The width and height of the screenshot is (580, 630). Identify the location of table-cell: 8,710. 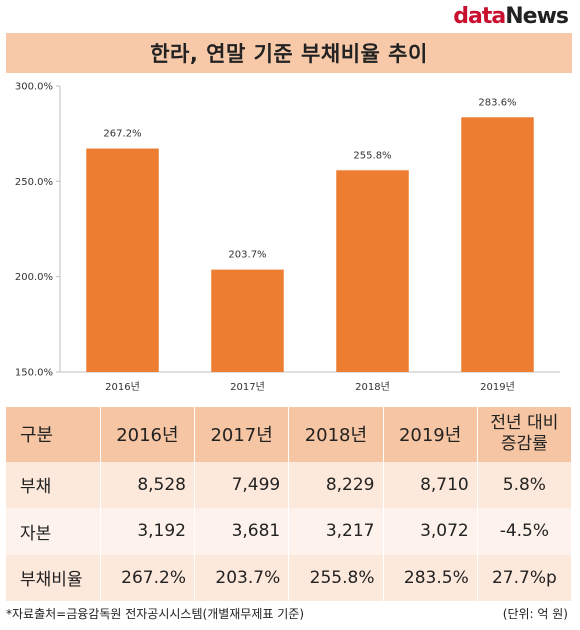
(430, 485).